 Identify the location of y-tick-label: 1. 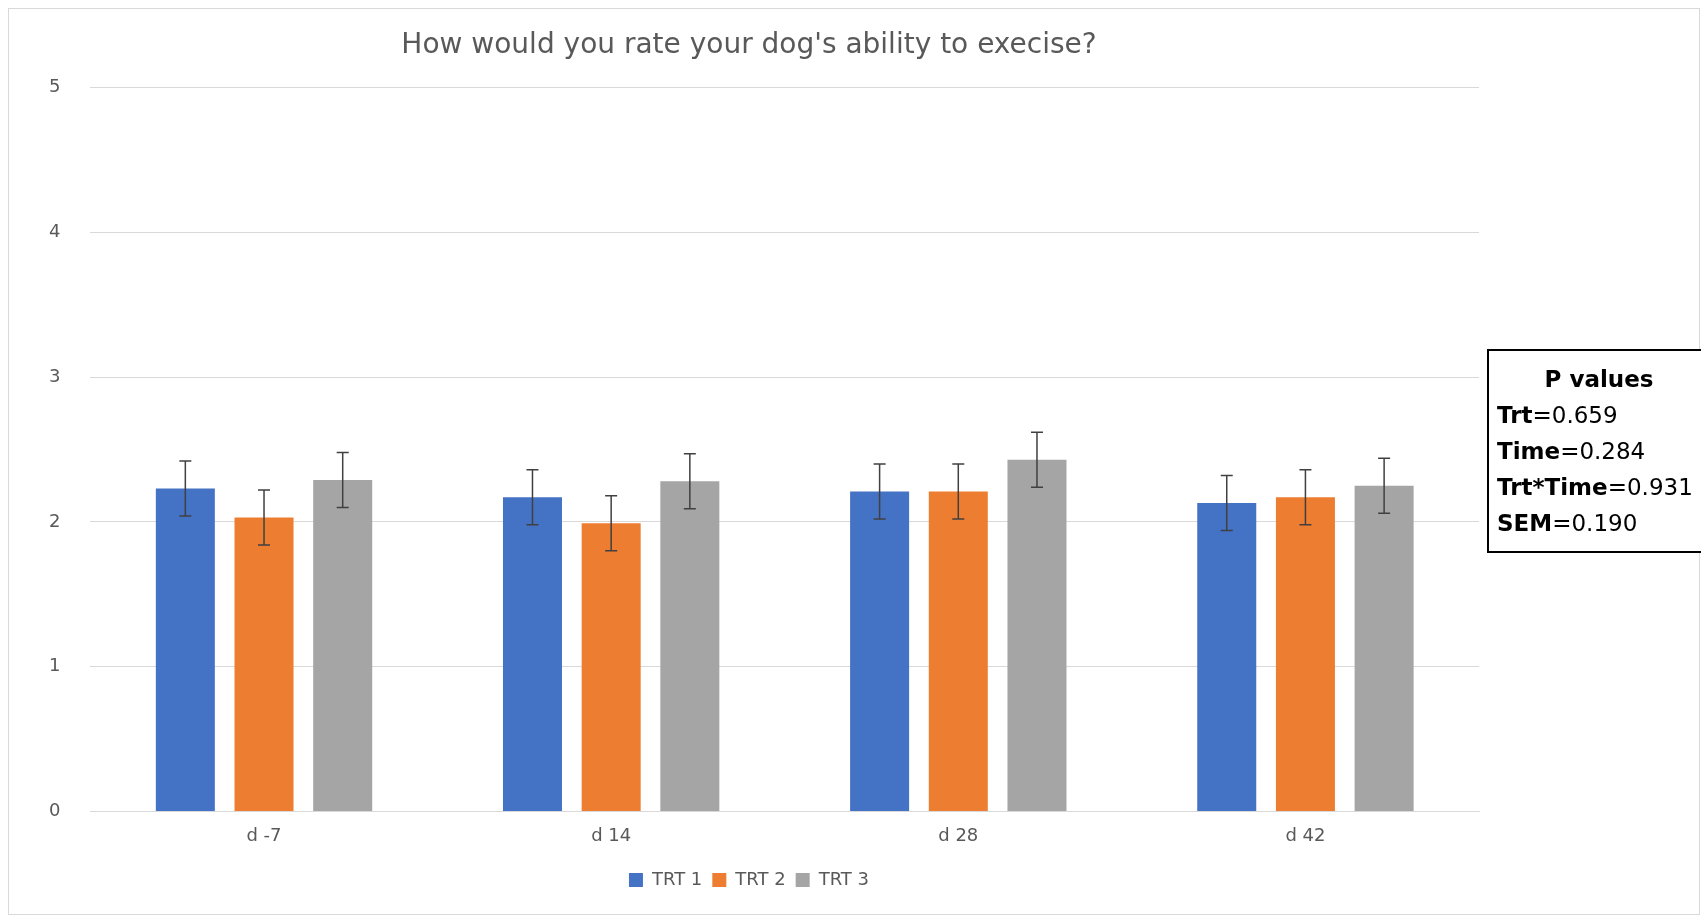
(55, 665).